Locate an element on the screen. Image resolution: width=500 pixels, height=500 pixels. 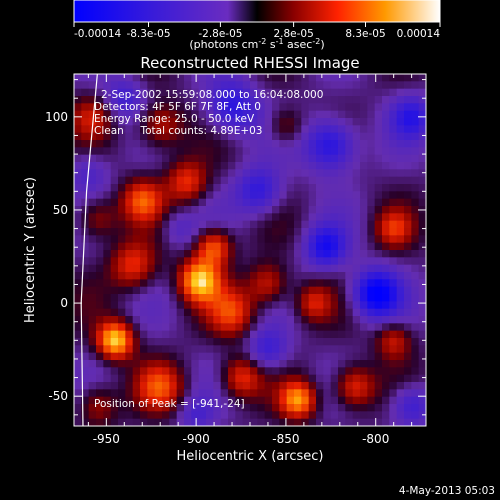
colorbar-tick-label: -8.3e-05 is located at coordinates (148, 34).